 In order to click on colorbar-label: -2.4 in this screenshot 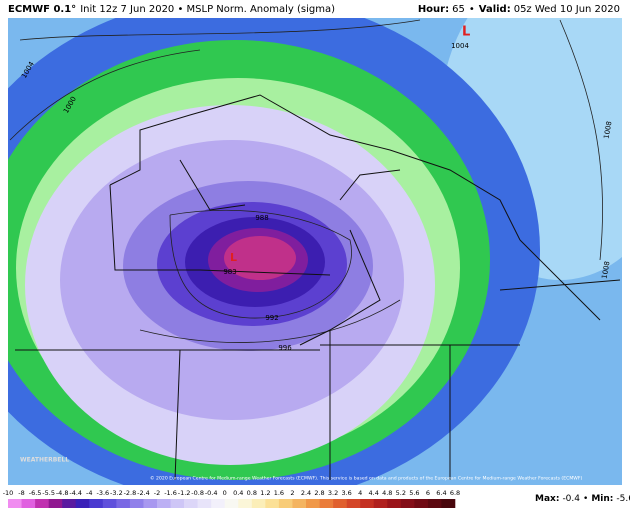, I will do `click(143, 493)`.